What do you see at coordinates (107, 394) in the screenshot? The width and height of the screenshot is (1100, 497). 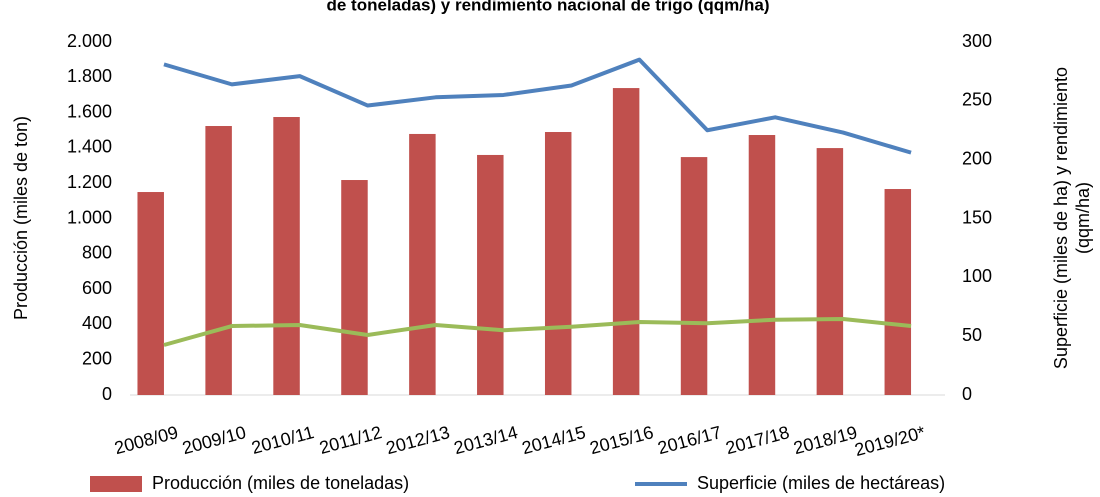 I see `y-tick-label: 0` at bounding box center [107, 394].